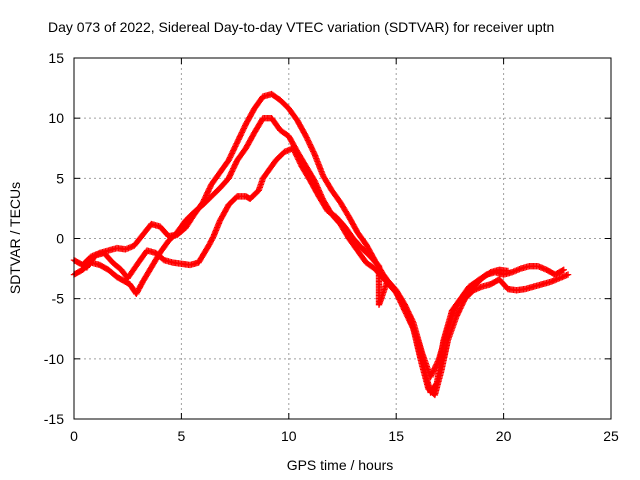 Image resolution: width=640 pixels, height=480 pixels. I want to click on x-tick-label: 5, so click(182, 436).